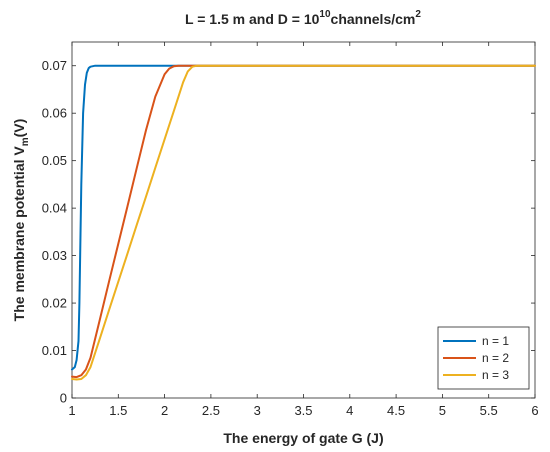 This screenshot has width=550, height=452. I want to click on y-tick-label: 0.01, so click(54, 350).